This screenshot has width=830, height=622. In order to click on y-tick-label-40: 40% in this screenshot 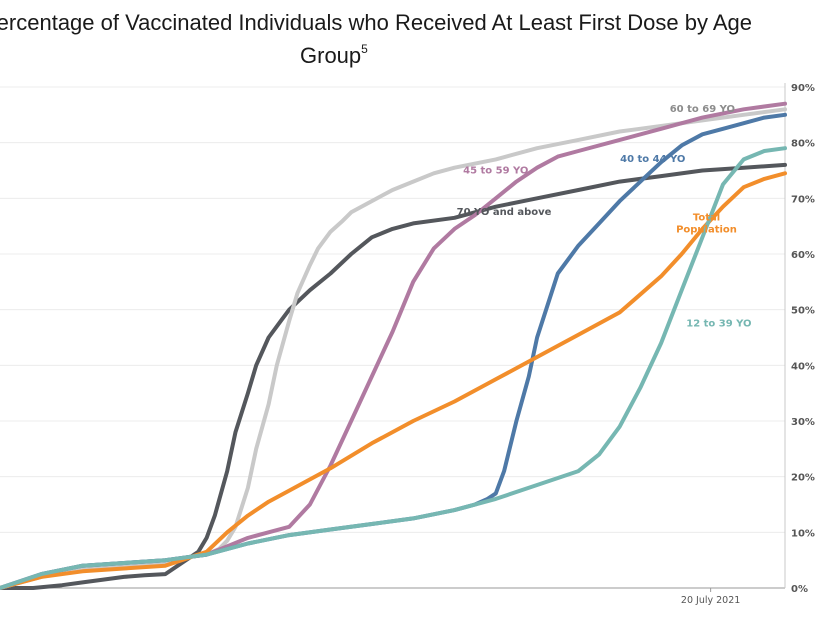, I will do `click(803, 366)`.